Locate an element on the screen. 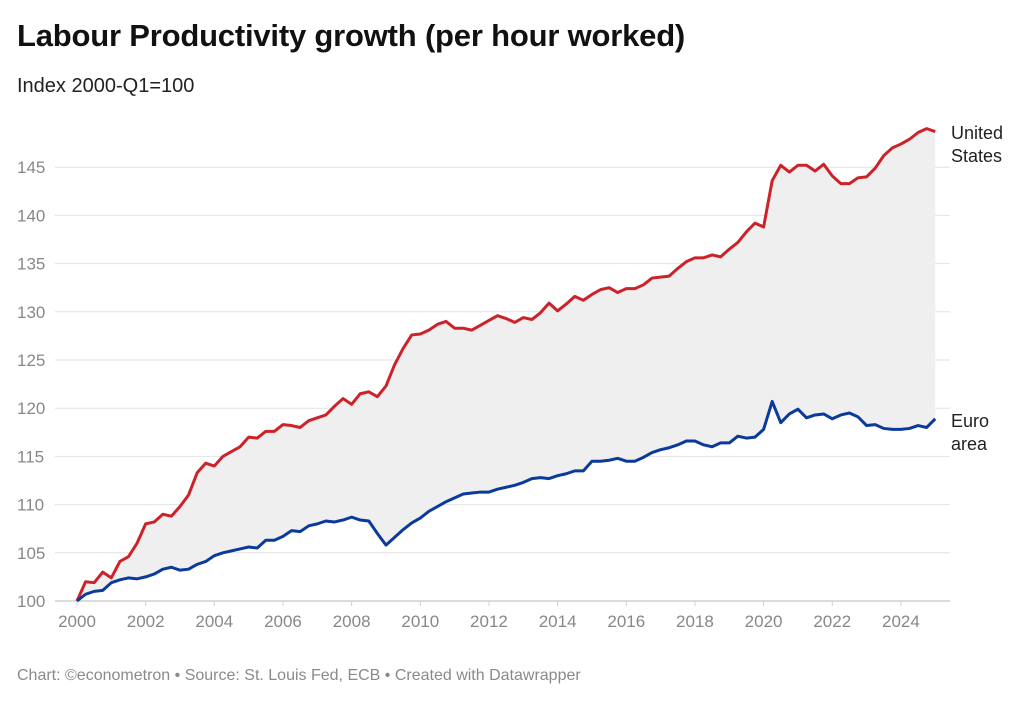 This screenshot has width=1024, height=705. y-tick-label: 115 is located at coordinates (30, 456).